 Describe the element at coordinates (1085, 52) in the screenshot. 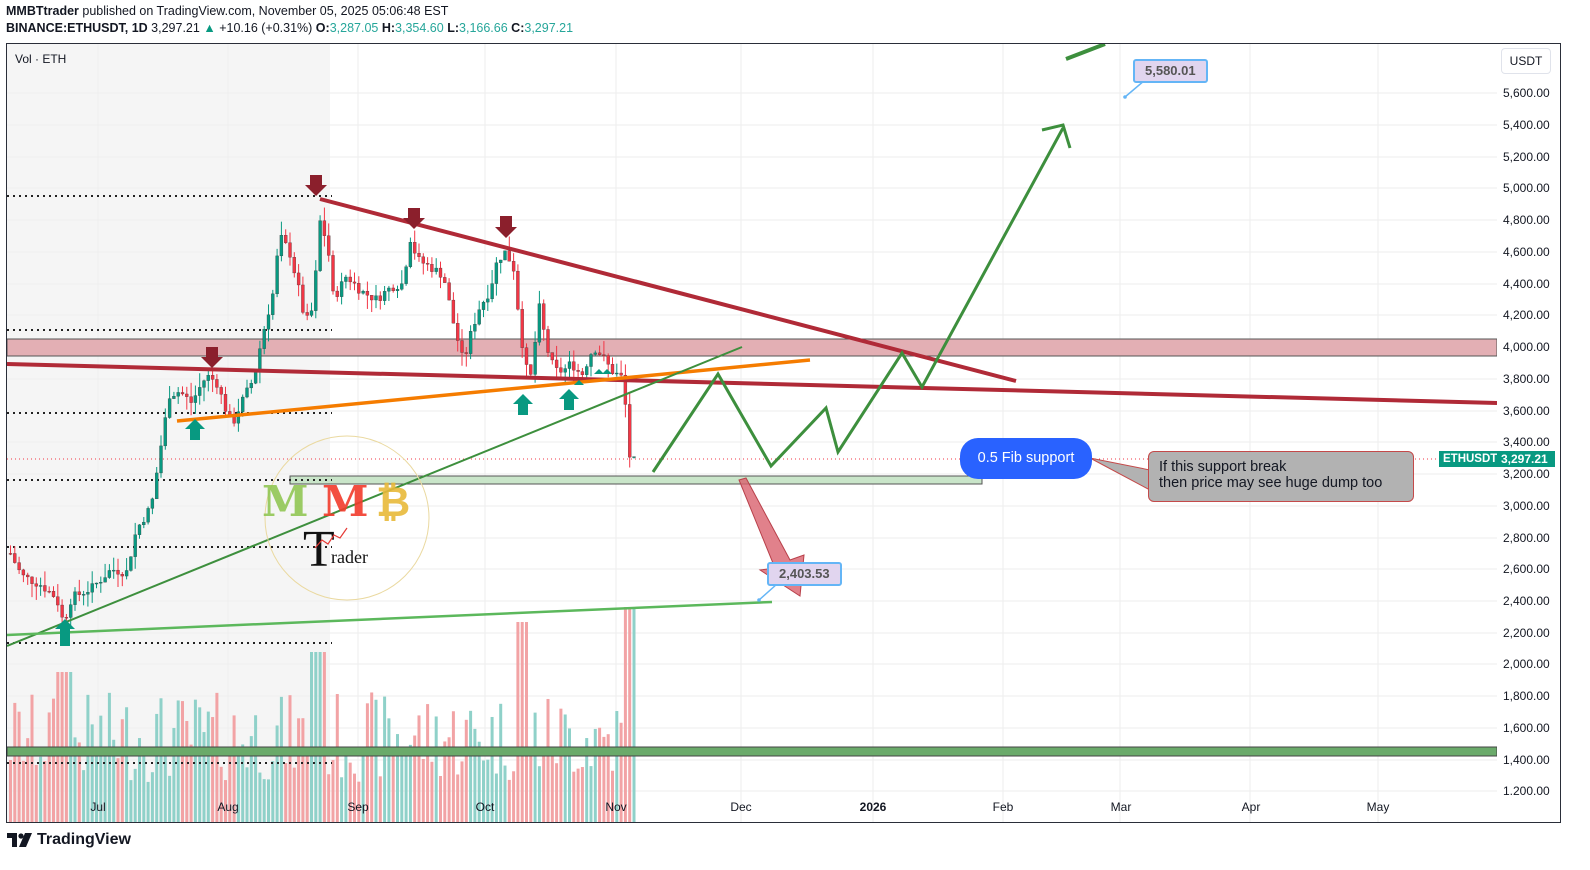

I see `projection-continuation` at that location.